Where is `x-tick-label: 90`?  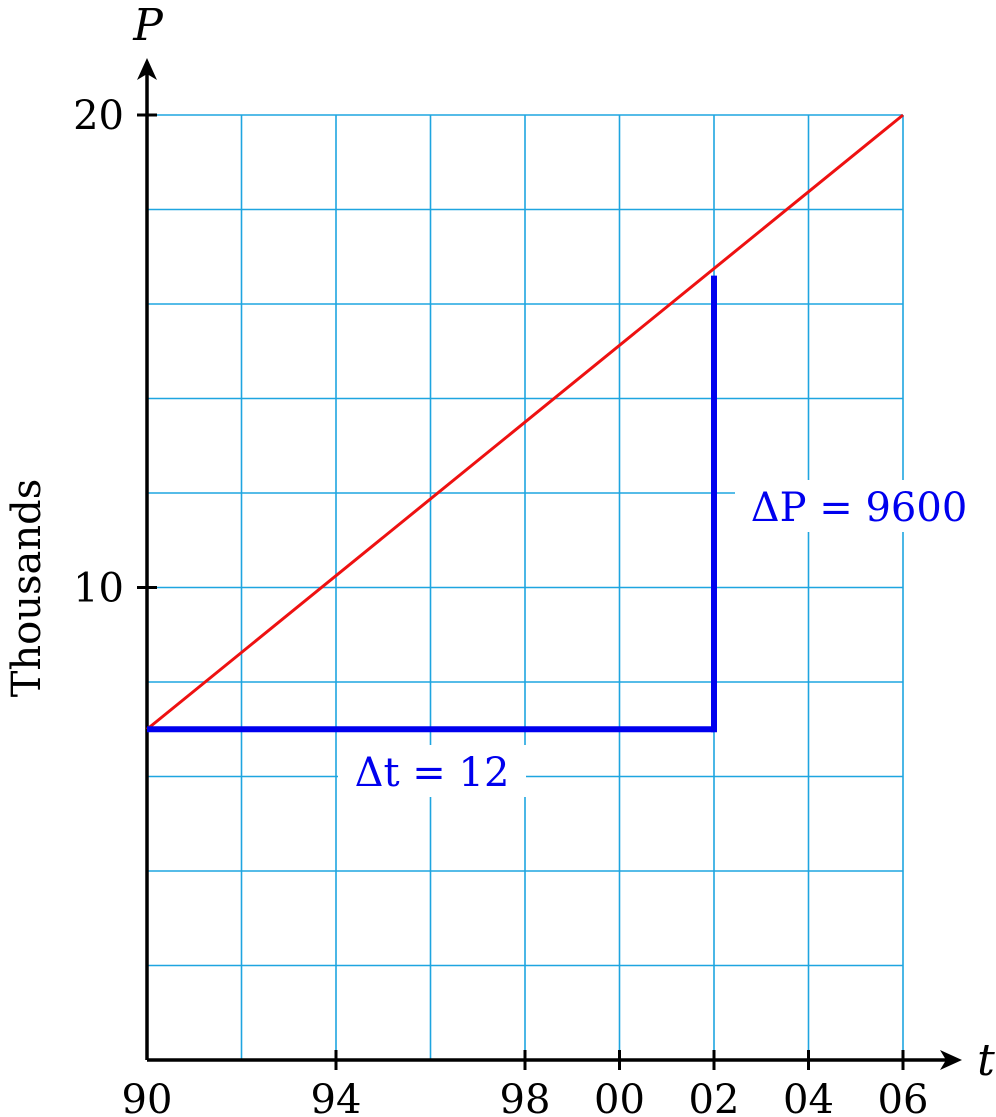
x-tick-label: 90 is located at coordinates (147, 1097).